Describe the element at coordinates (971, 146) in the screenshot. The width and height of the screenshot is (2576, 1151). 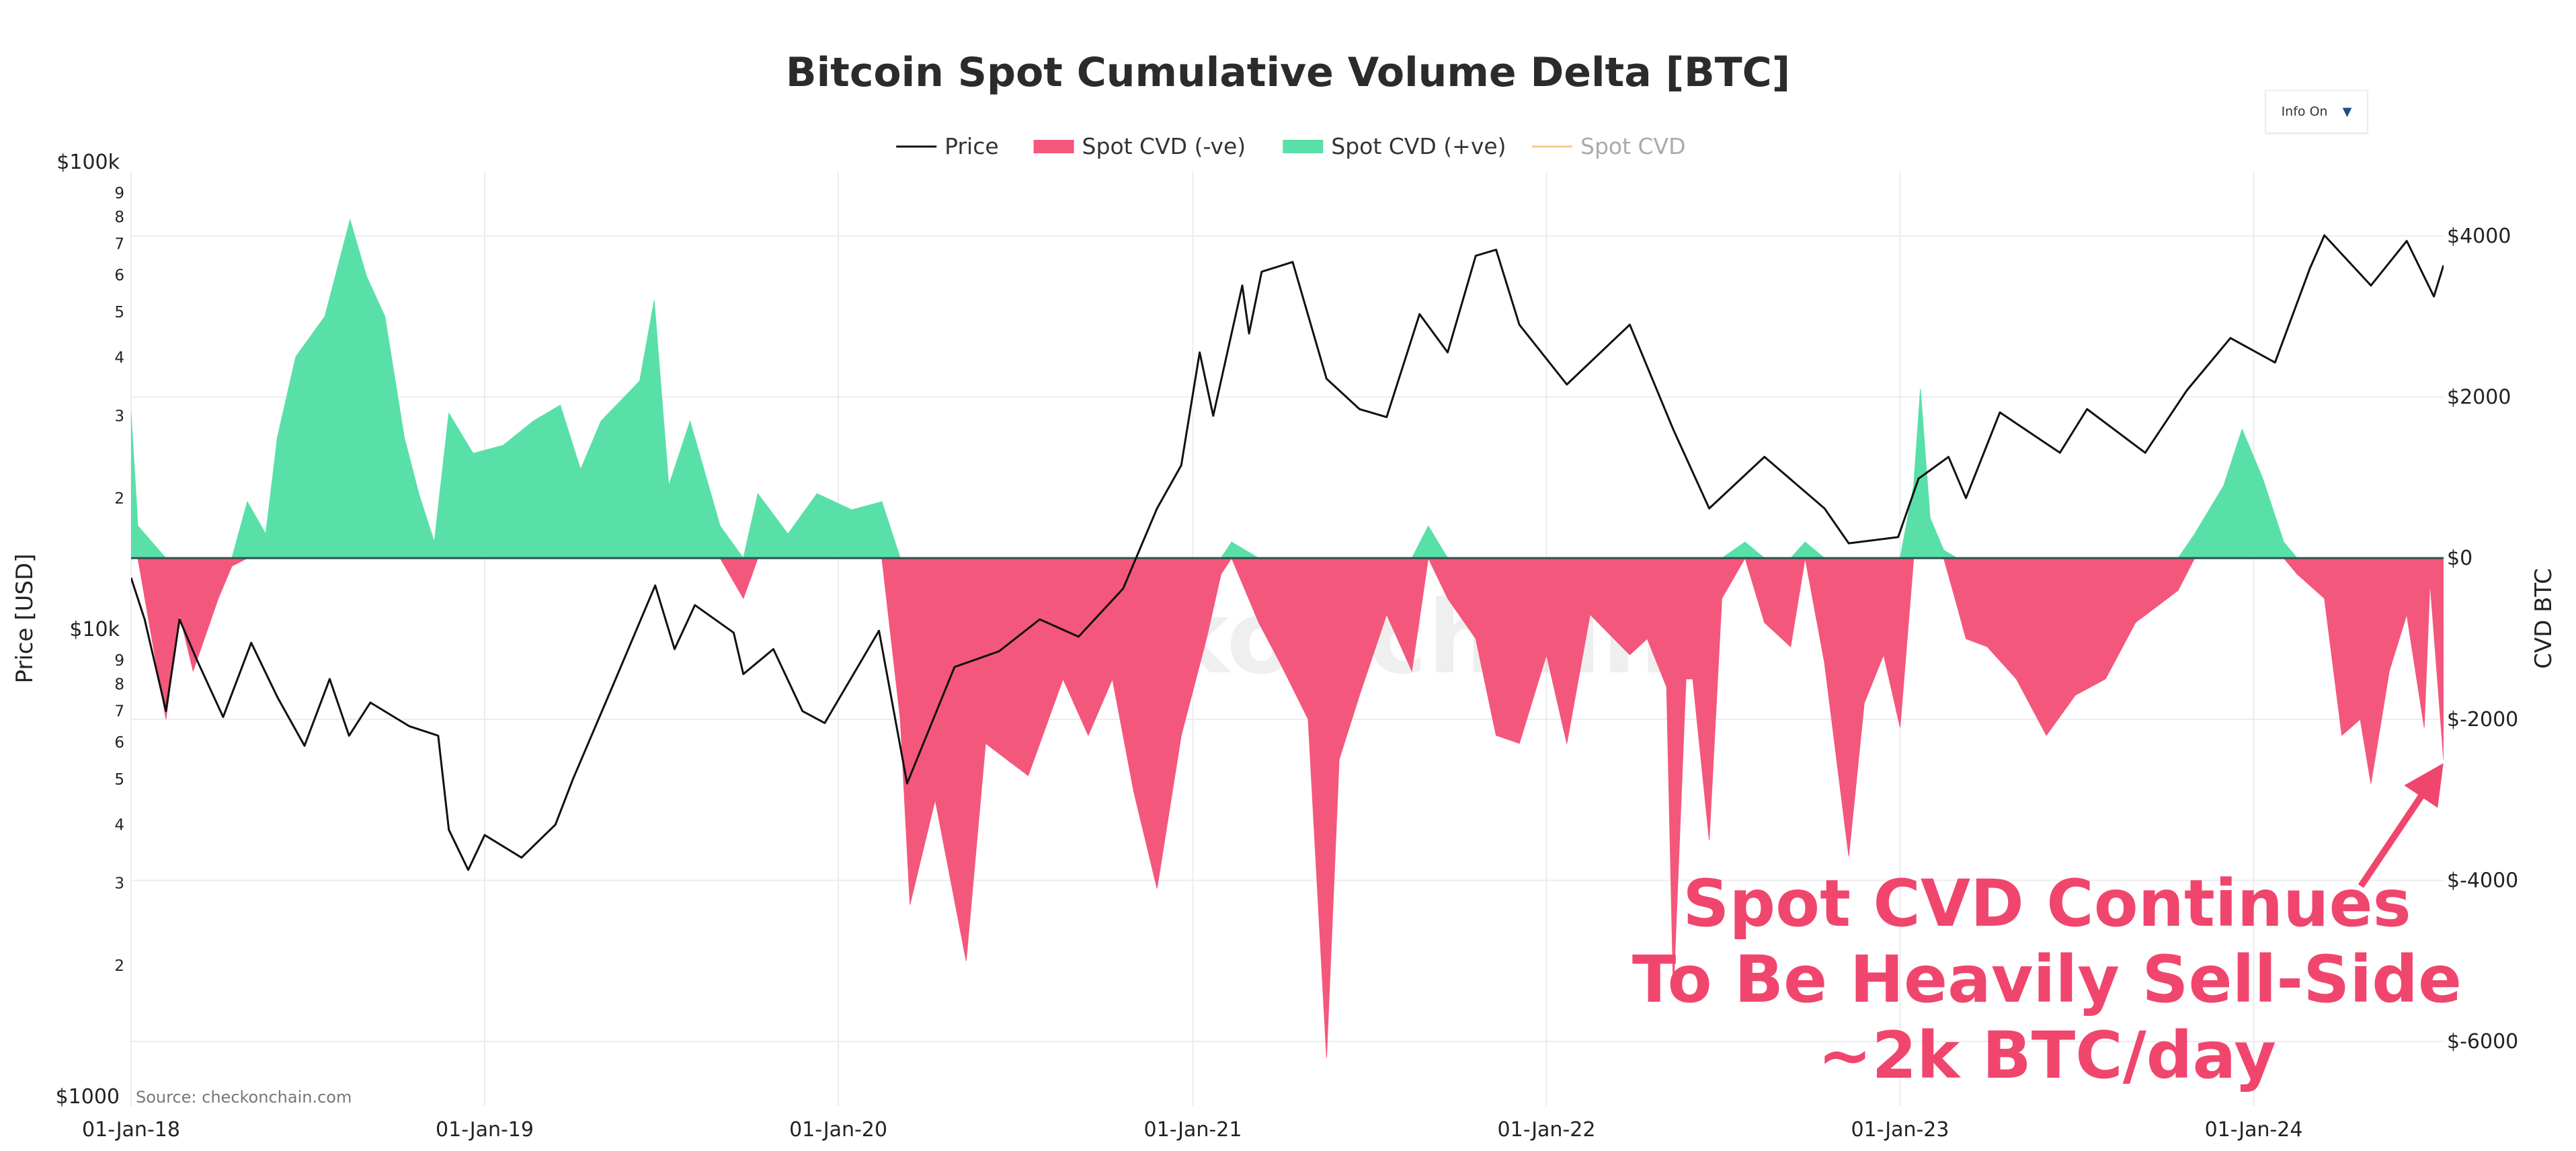
I see `legend-label-price: Price` at that location.